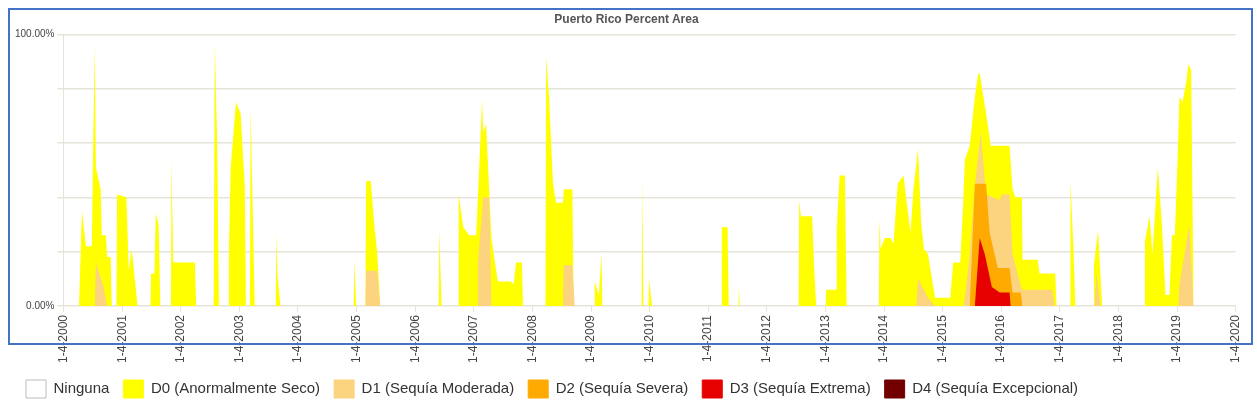  What do you see at coordinates (995, 388) in the screenshot?
I see `legend-label: D4 (Sequía Excepcional)` at bounding box center [995, 388].